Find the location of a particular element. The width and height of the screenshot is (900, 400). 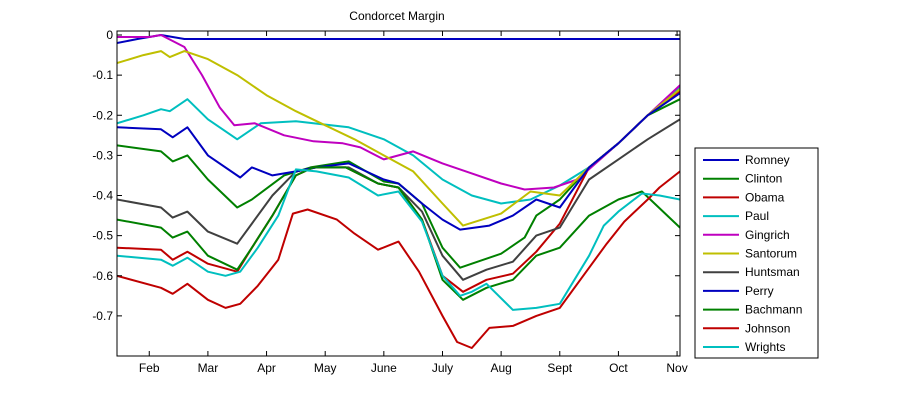

x-tick-label: Mar is located at coordinates (208, 368).